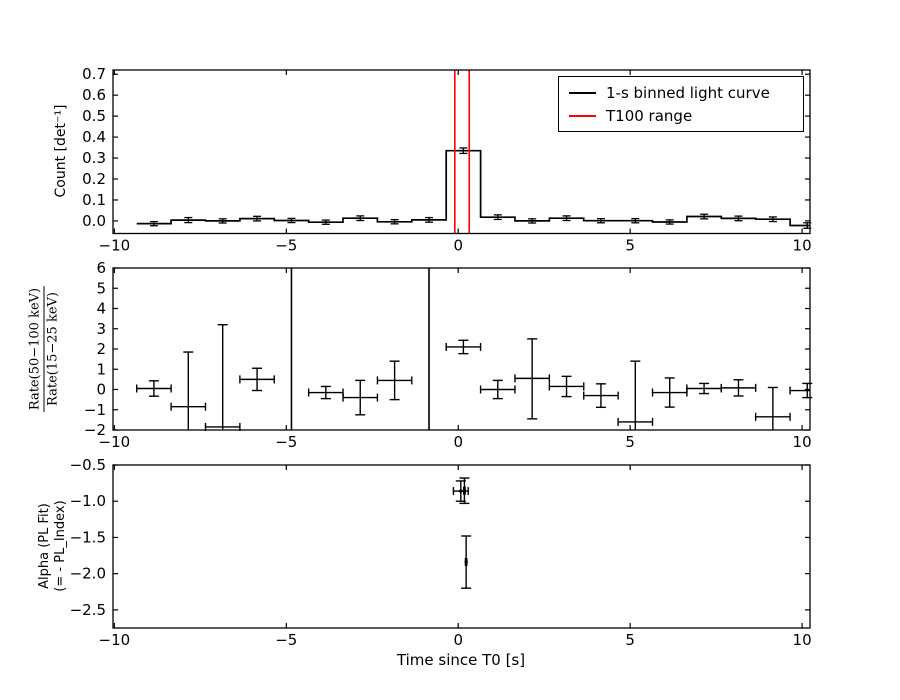  I want to click on bottom-y-axis-label-line1: Alpha (PL Fit), so click(44, 546).